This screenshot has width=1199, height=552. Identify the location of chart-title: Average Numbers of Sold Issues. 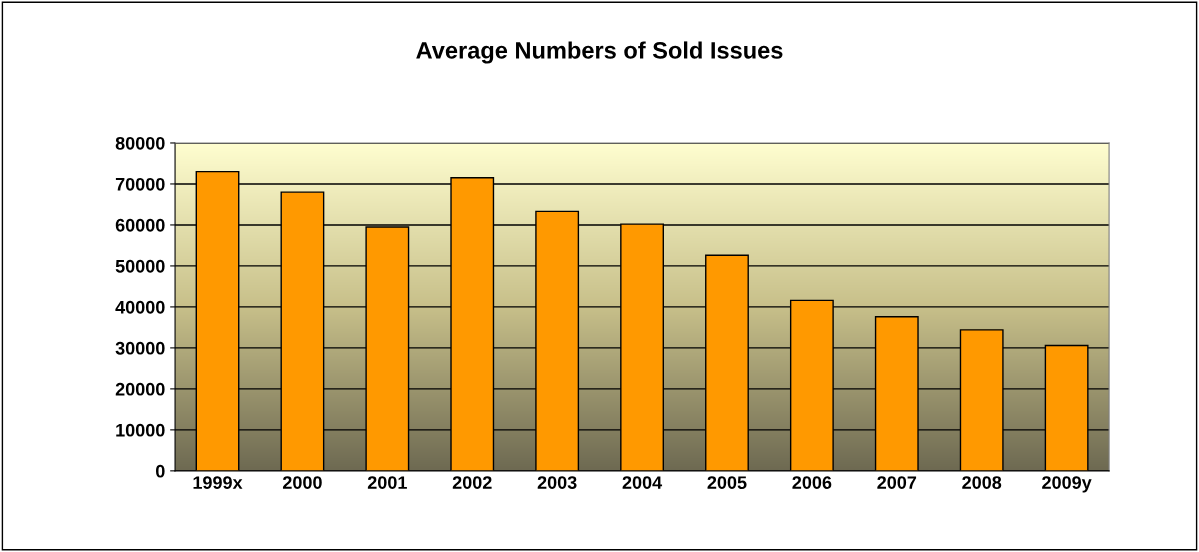
(599, 52).